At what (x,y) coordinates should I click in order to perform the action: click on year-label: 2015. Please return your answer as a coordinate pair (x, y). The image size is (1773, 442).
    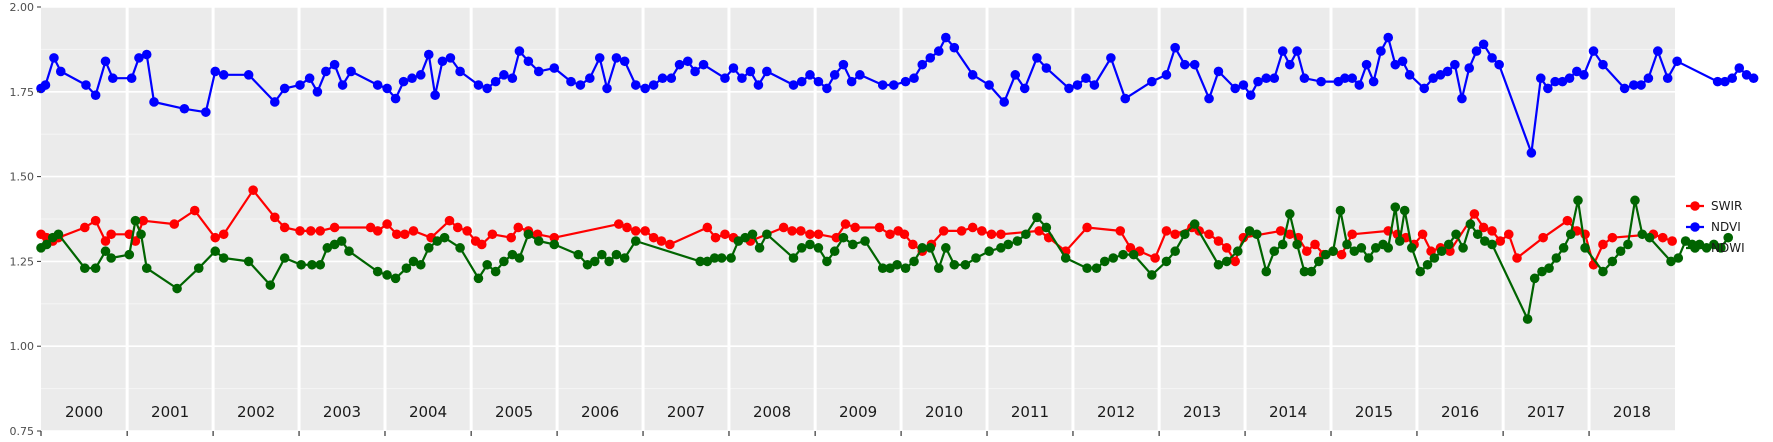
    Looking at the image, I should click on (1374, 412).